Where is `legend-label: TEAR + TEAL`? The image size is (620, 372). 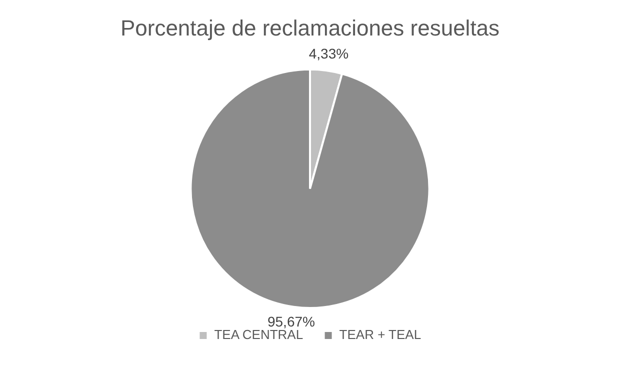
legend-label: TEAR + TEAL is located at coordinates (380, 334).